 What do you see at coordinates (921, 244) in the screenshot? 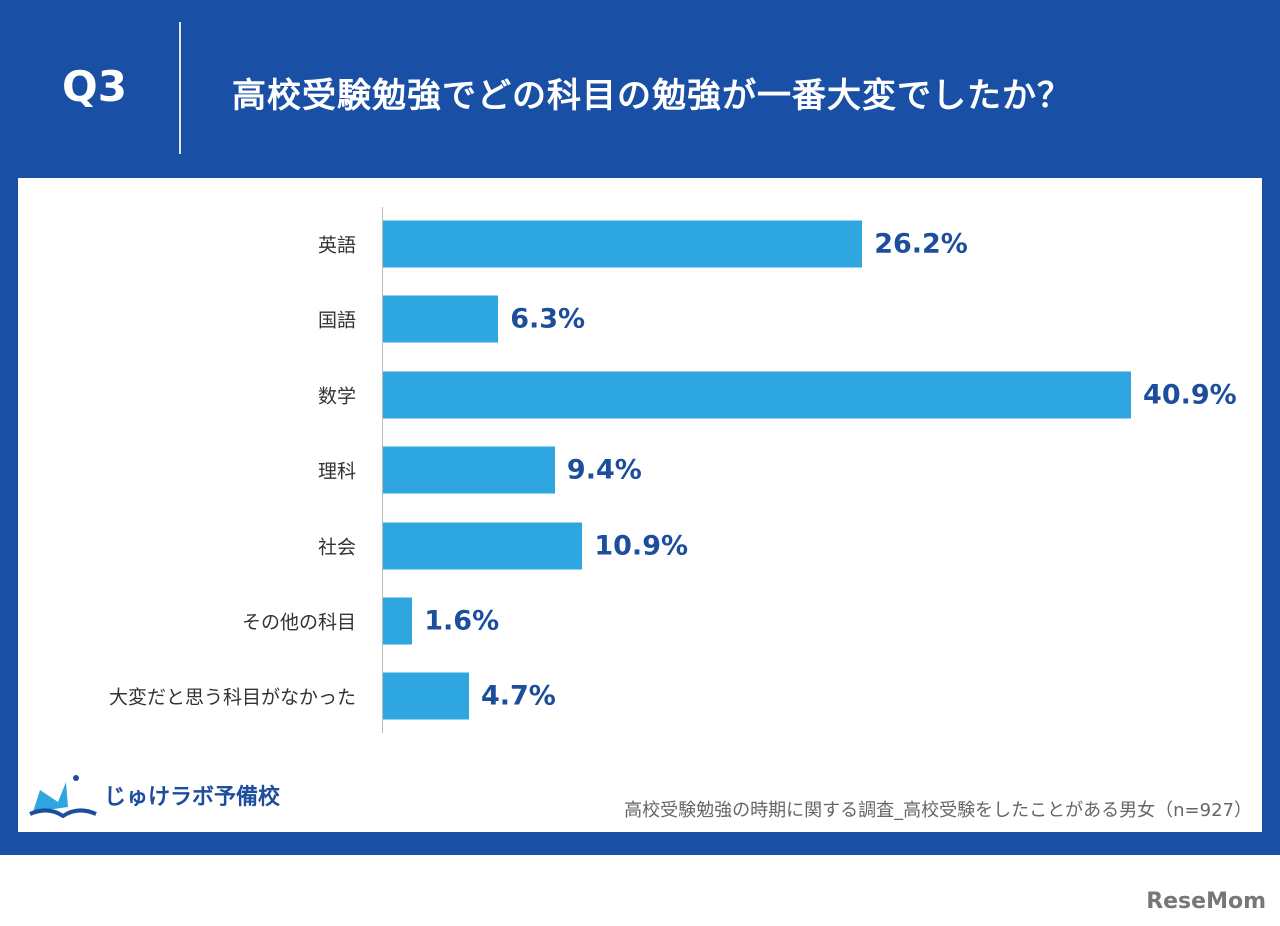
I see `data-label: 26.2%` at bounding box center [921, 244].